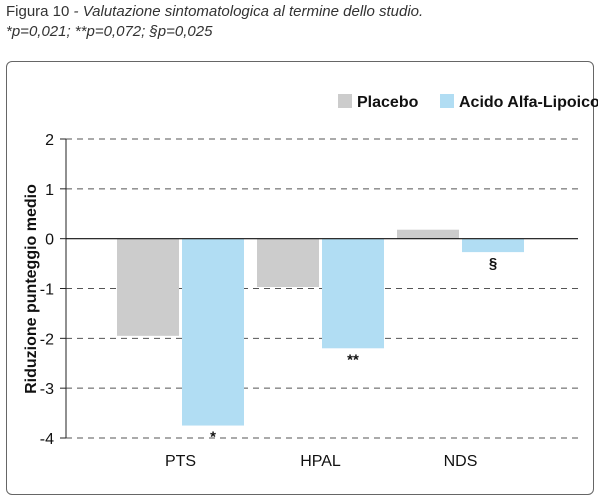  Describe the element at coordinates (47, 339) in the screenshot. I see `y-tick-label: -2` at that location.